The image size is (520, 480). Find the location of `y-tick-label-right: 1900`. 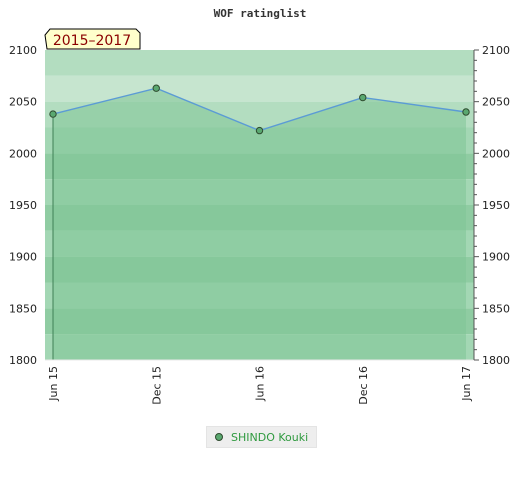

y-tick-label-right: 1900 is located at coordinates (496, 257).